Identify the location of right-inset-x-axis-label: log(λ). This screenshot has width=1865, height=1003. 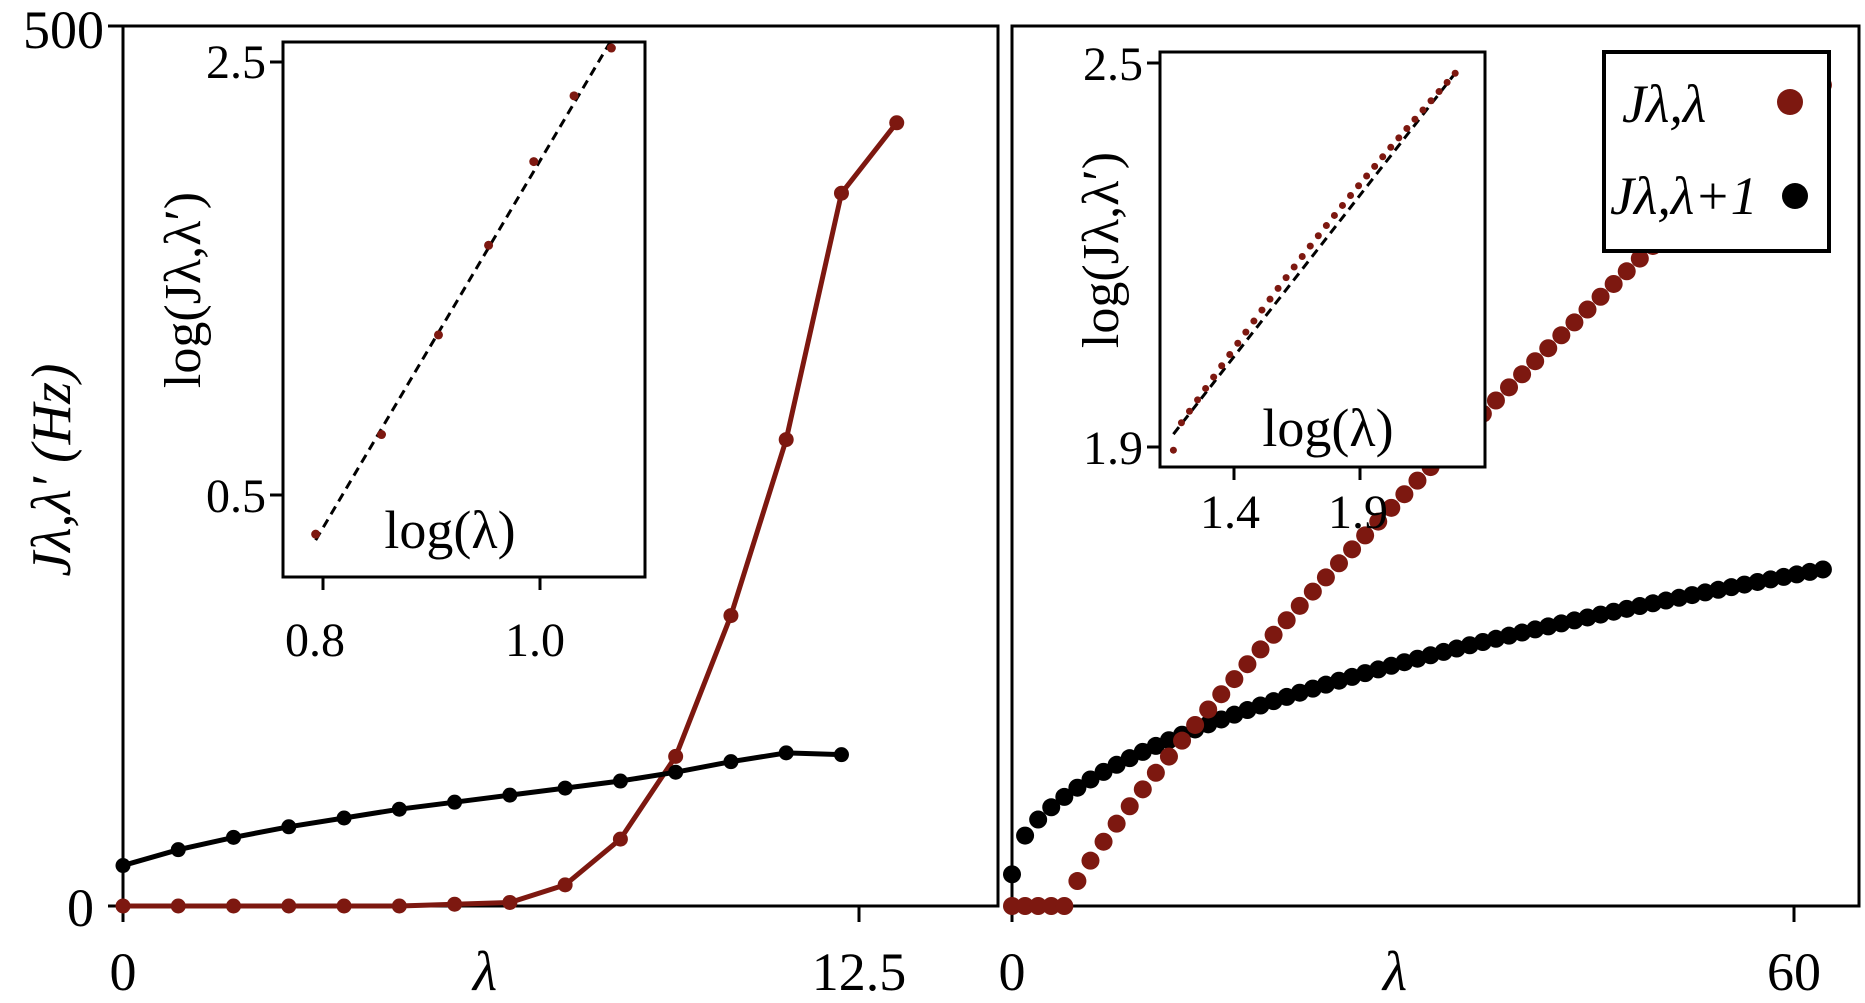
(1327, 428).